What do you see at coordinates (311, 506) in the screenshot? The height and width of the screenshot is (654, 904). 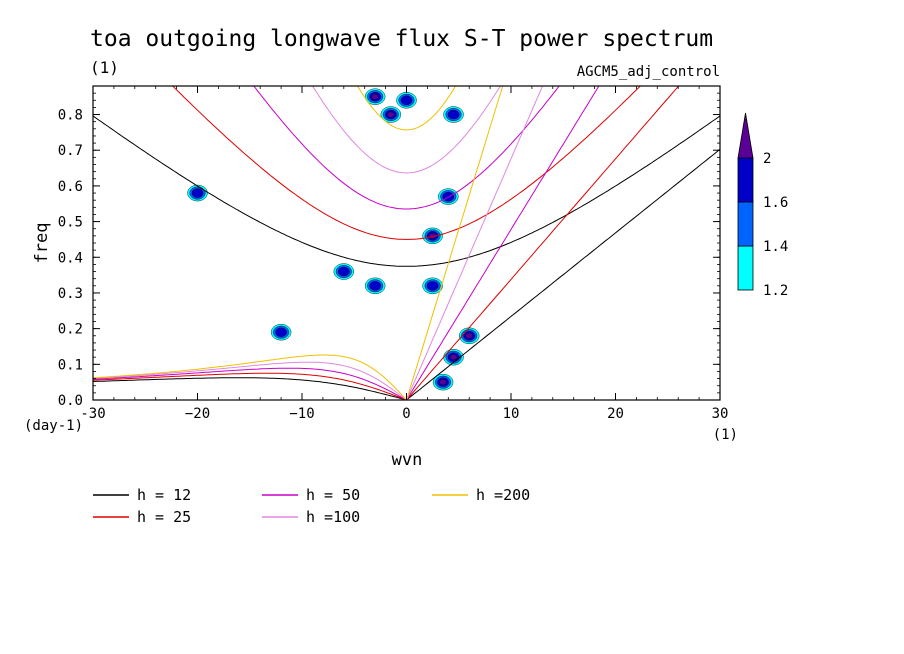 I see `legend: h = 12 h = 25 h = 50 h =100 h =200` at bounding box center [311, 506].